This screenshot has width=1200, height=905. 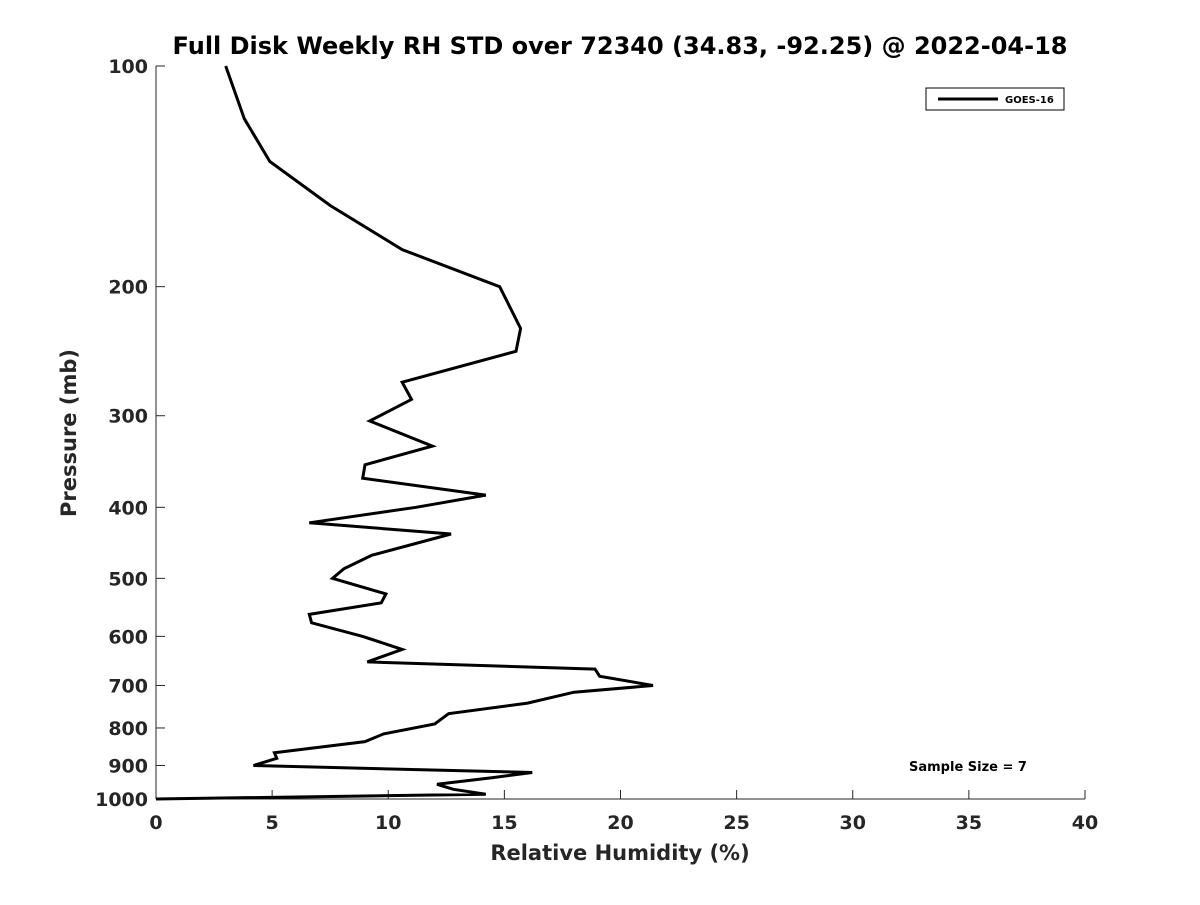 I want to click on x-tick-label: 5, so click(x=272, y=823).